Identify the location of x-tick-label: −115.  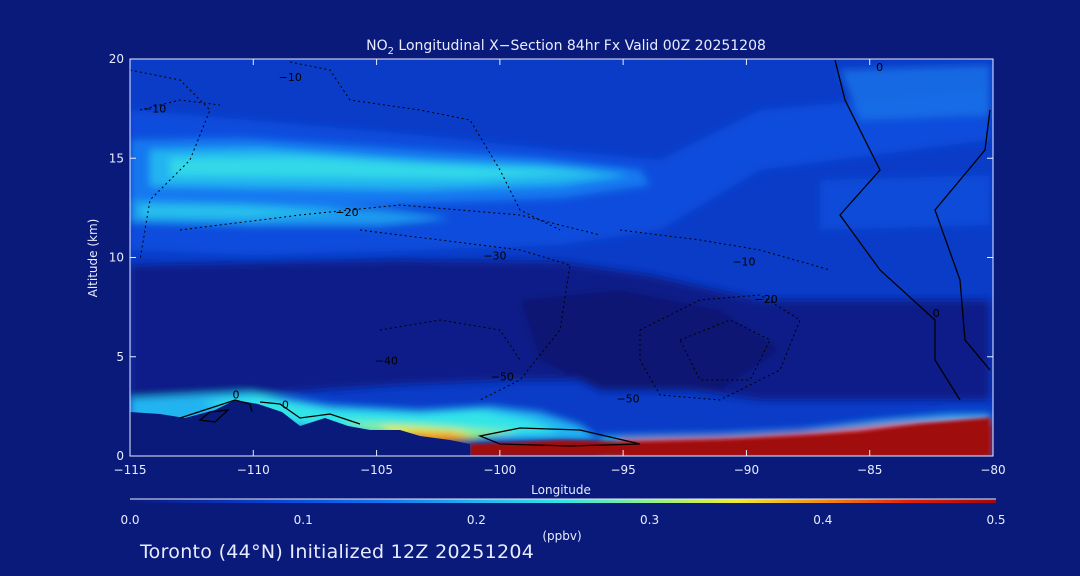
(130, 470).